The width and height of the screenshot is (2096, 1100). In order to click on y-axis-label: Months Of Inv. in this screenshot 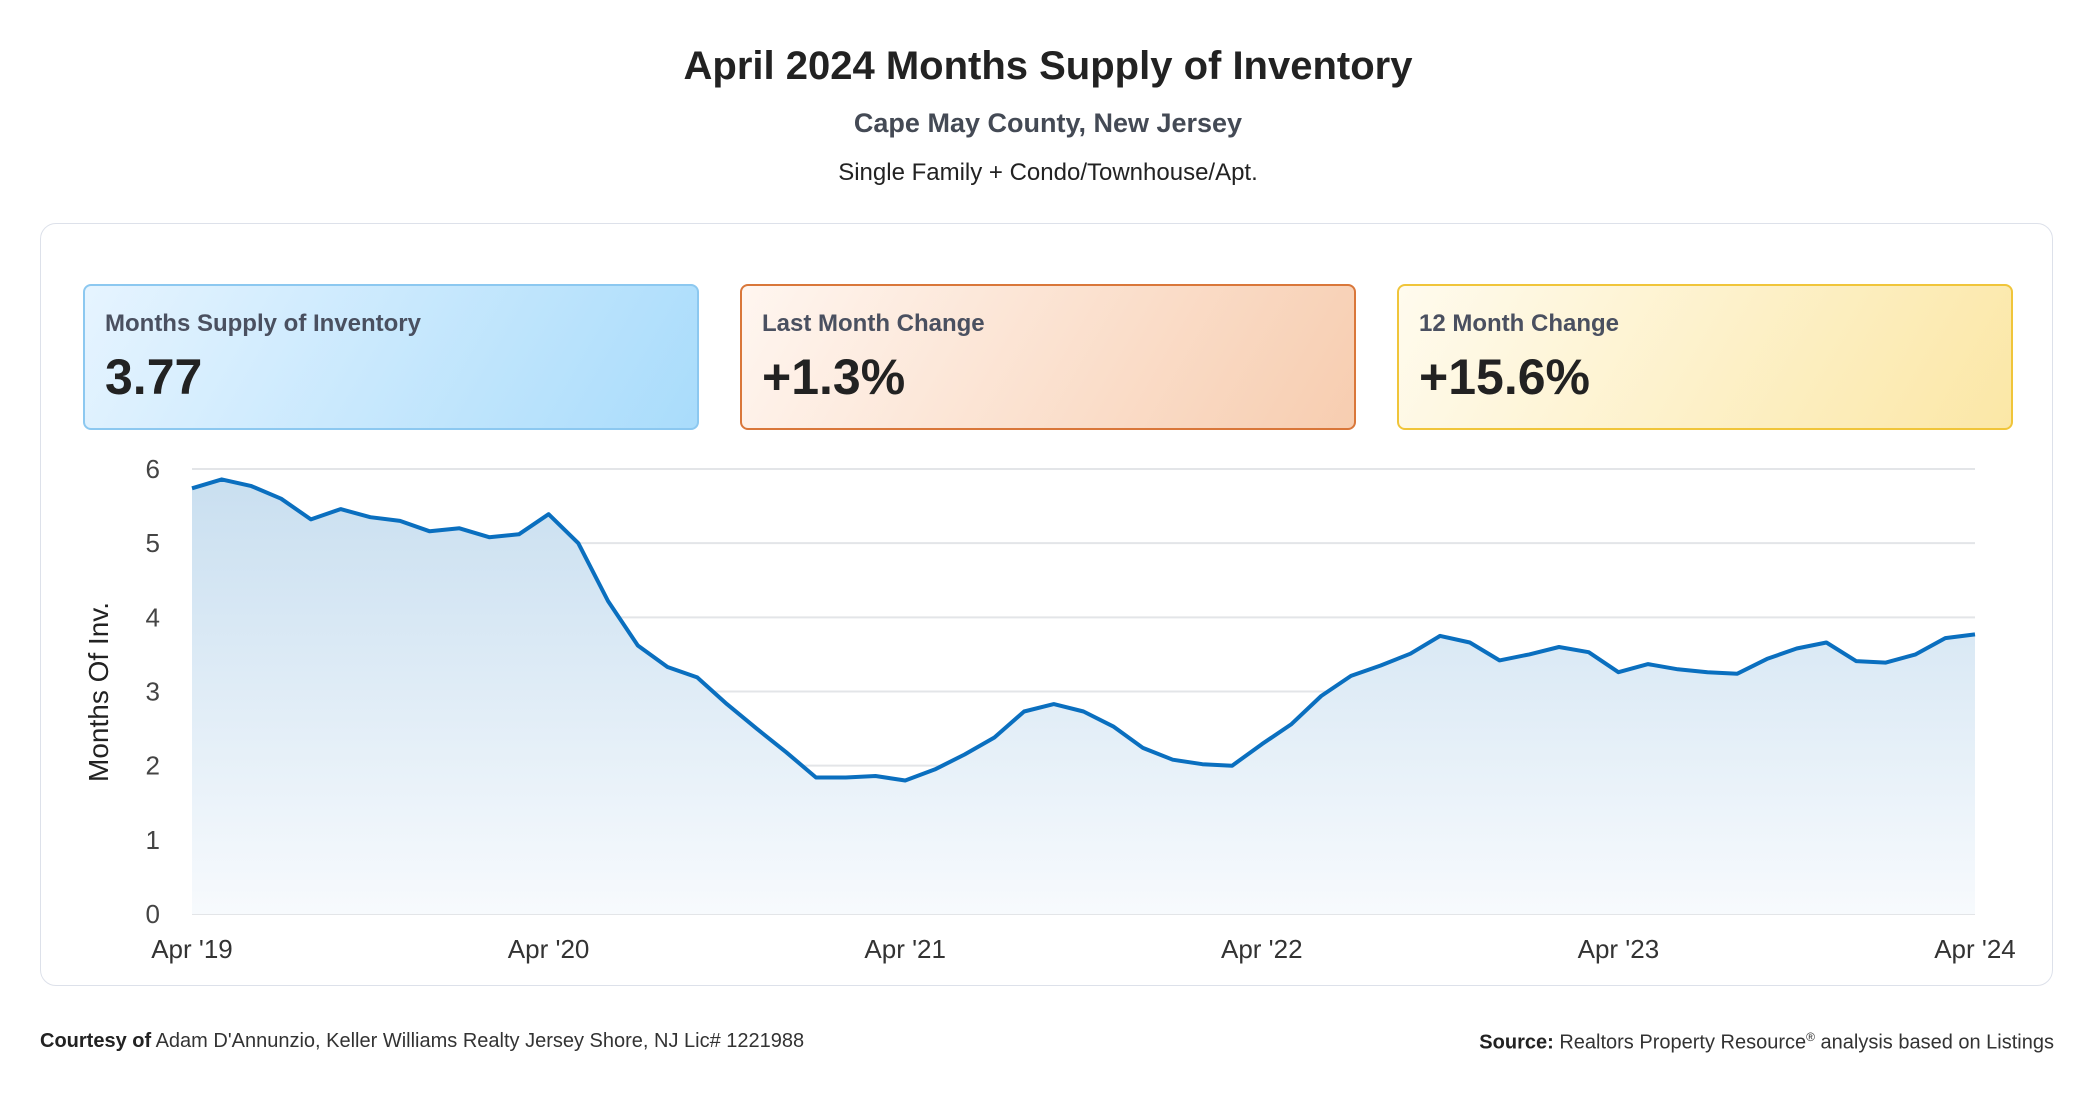, I will do `click(98, 692)`.